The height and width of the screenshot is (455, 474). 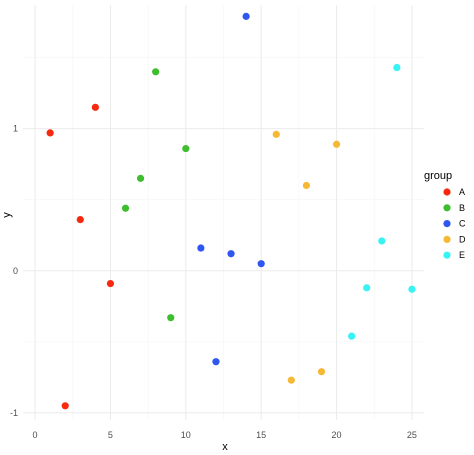 What do you see at coordinates (447, 239) in the screenshot?
I see `legend-key-d` at bounding box center [447, 239].